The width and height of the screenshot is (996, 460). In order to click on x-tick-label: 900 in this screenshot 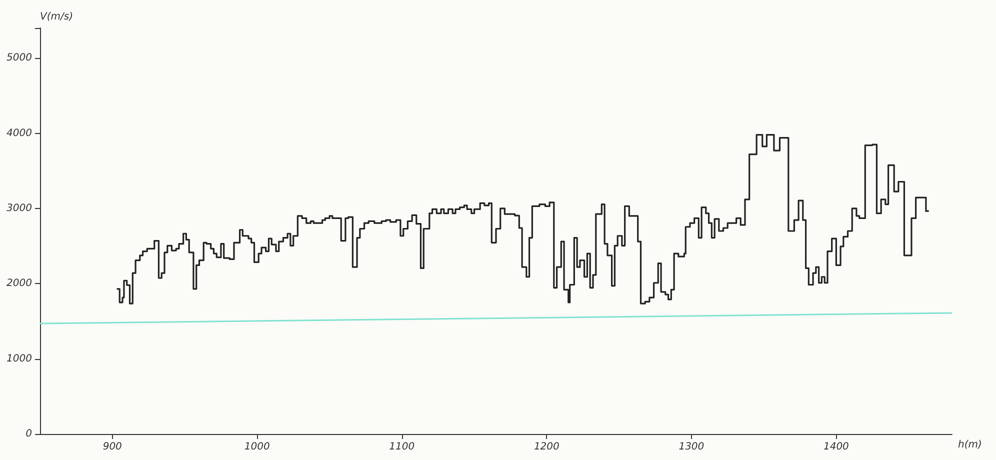, I will do `click(112, 447)`.